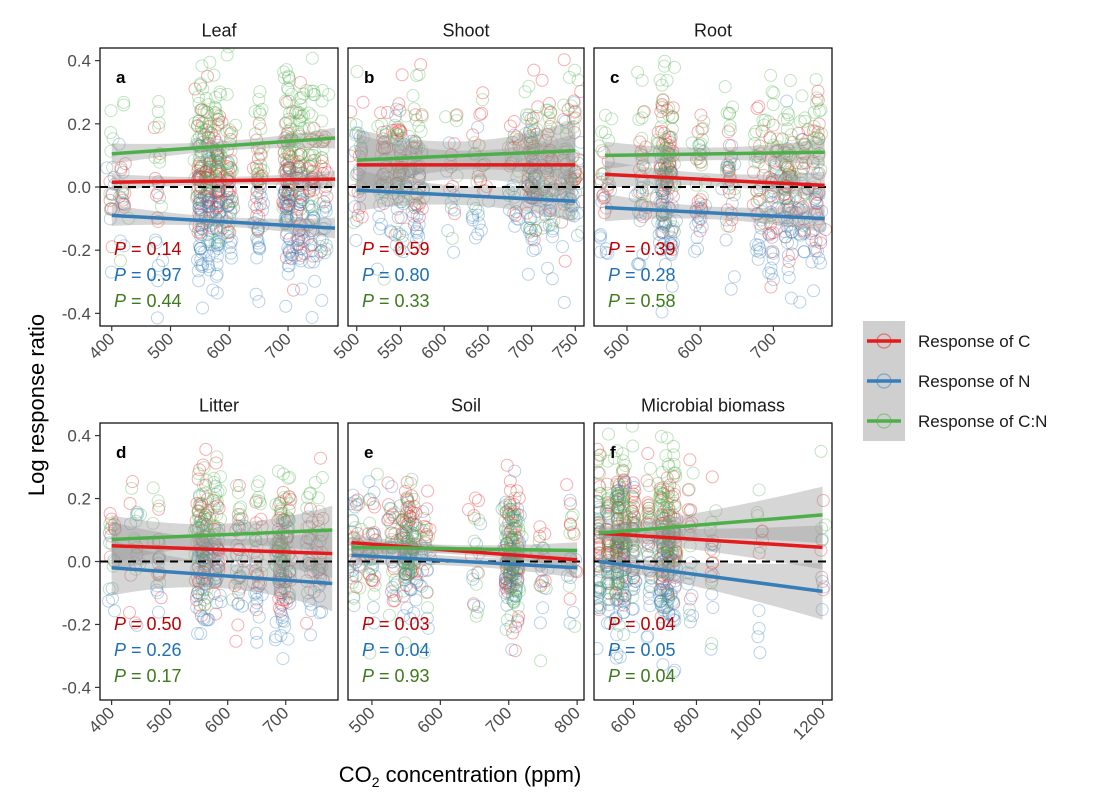 Image resolution: width=1096 pixels, height=810 pixels. Describe the element at coordinates (76, 250) in the screenshot. I see `y-tick-label: -0.2` at that location.